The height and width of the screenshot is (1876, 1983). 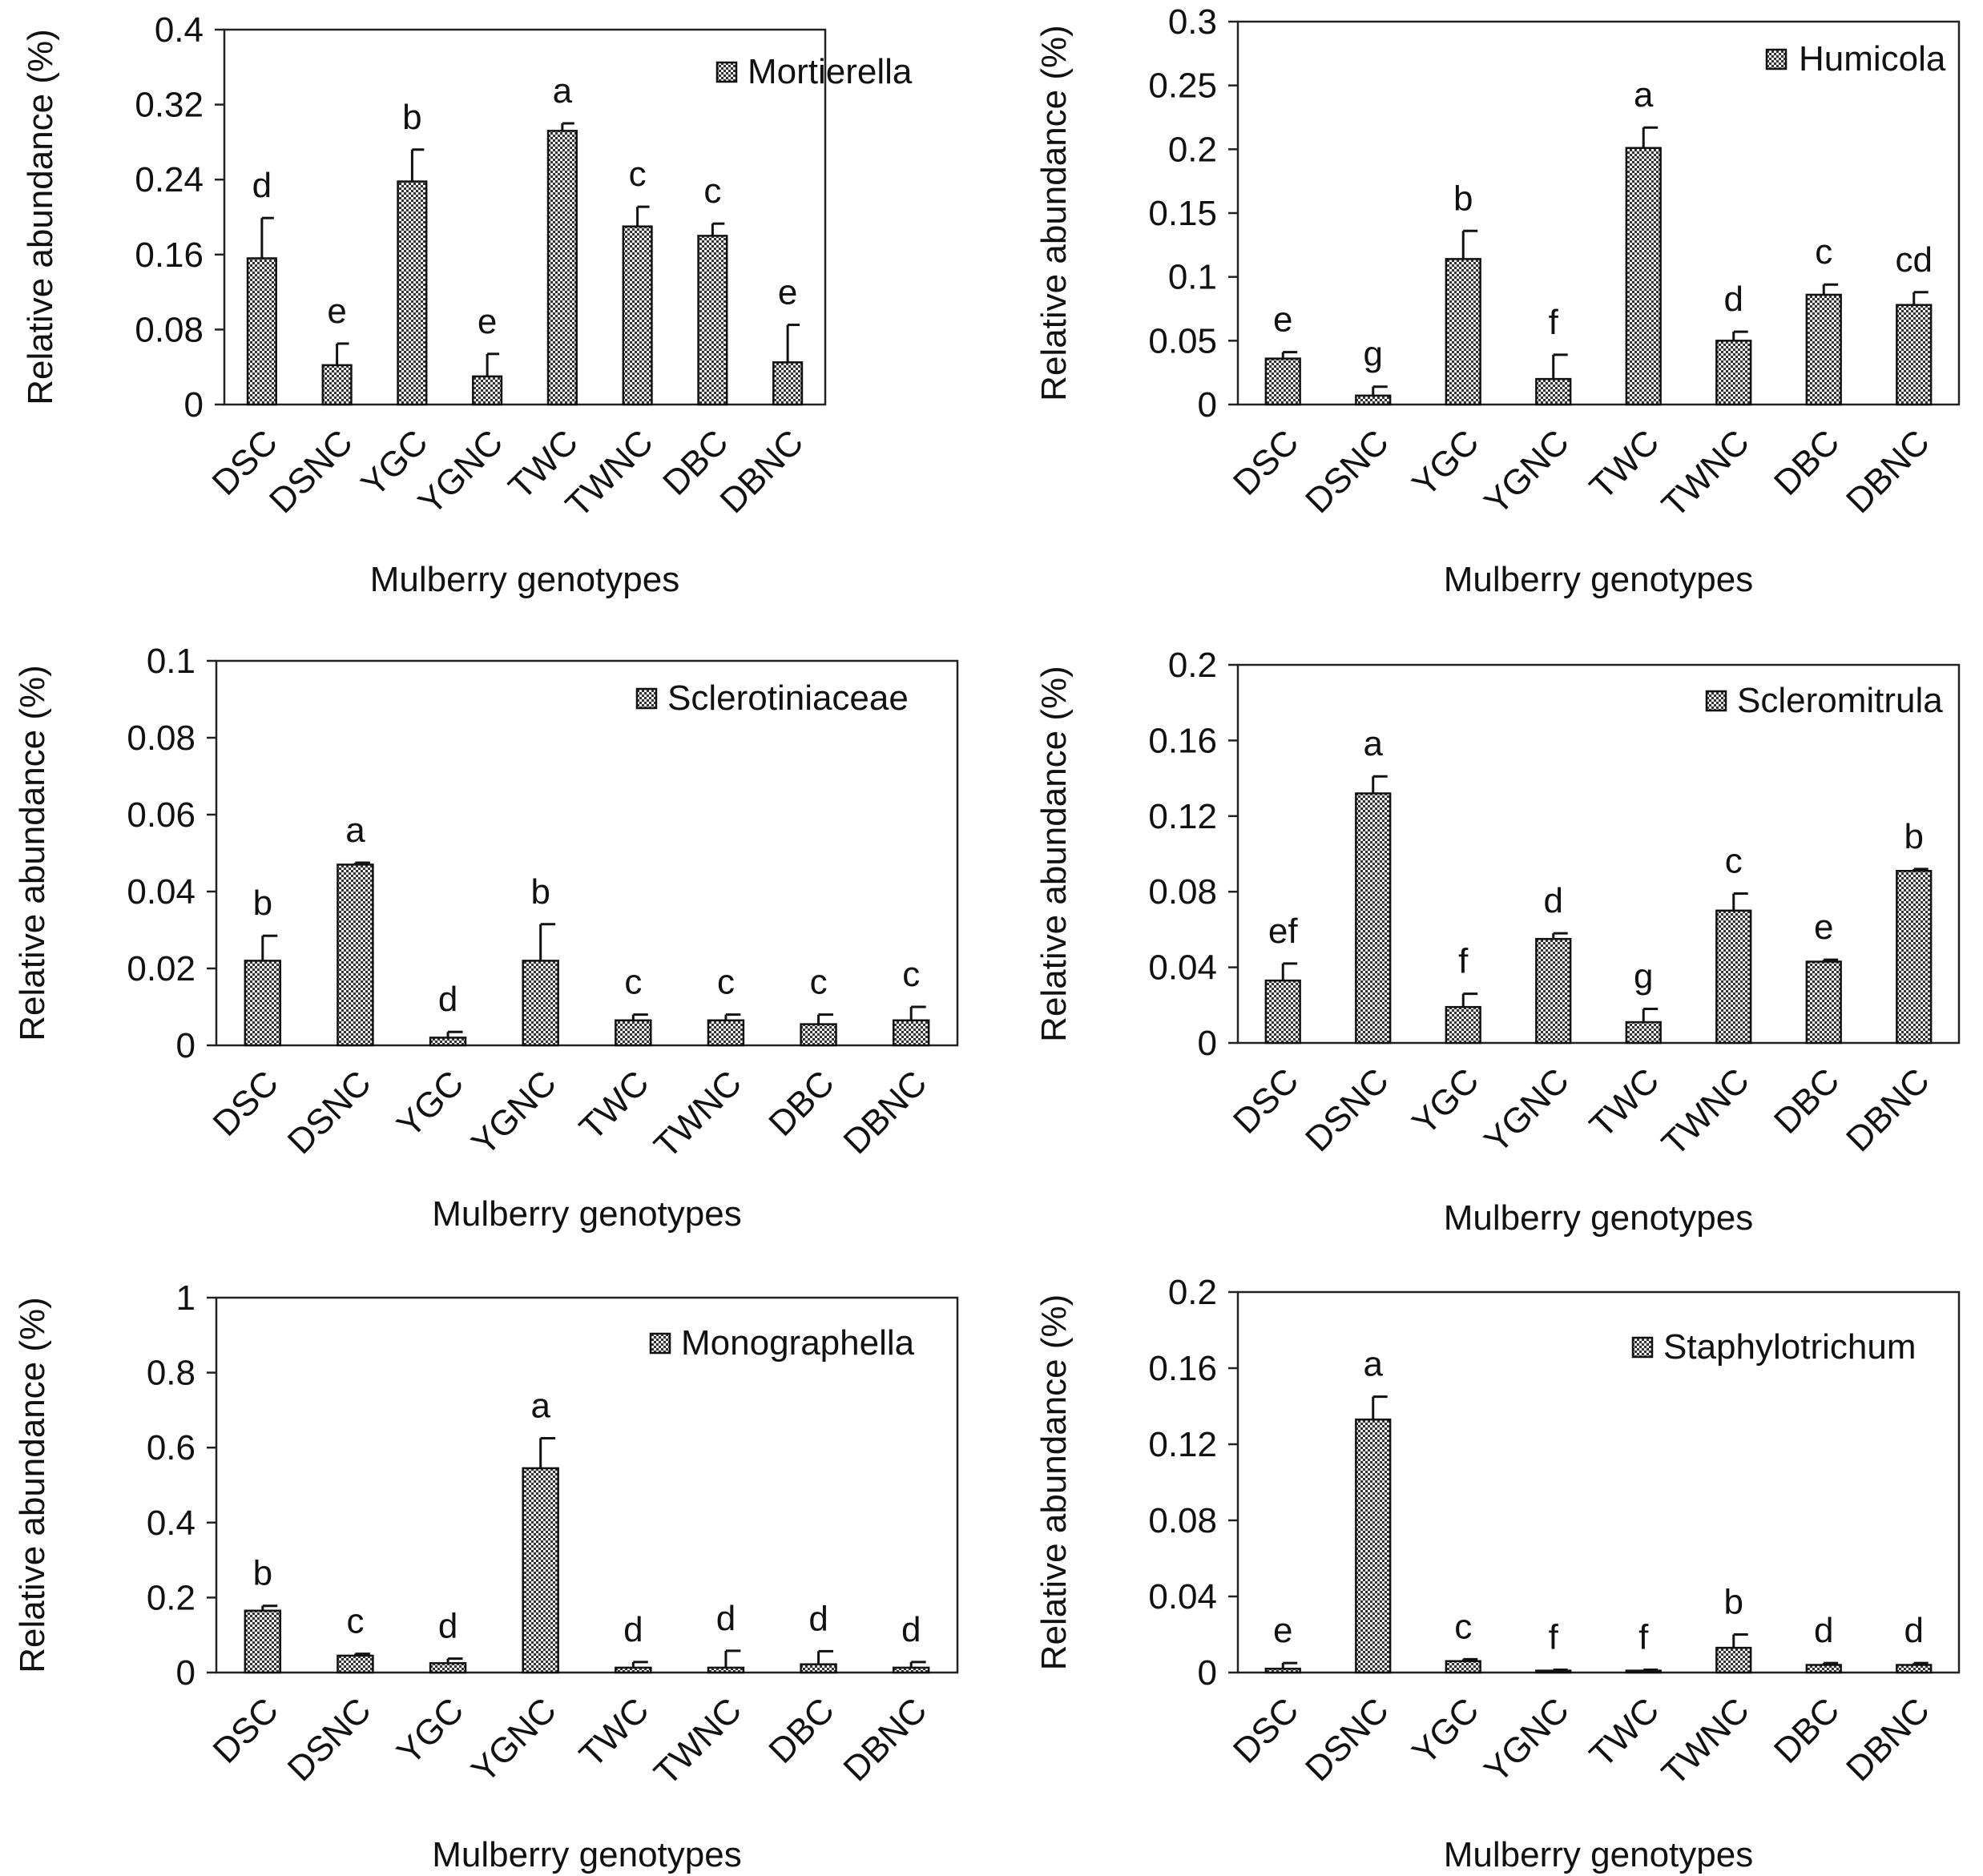 What do you see at coordinates (269, 1607) in the screenshot?
I see `error-bar-dsc` at bounding box center [269, 1607].